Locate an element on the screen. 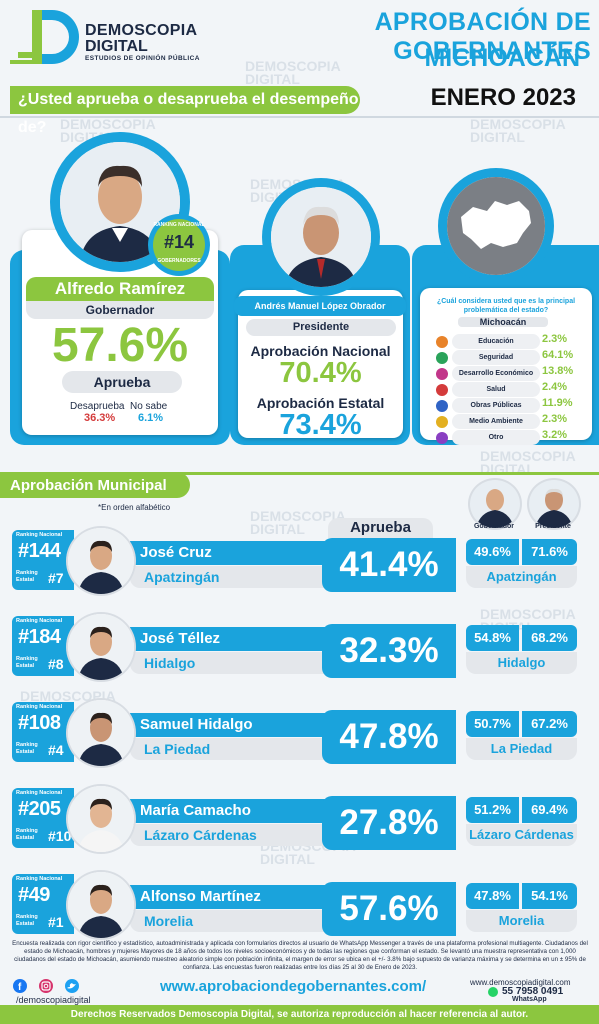 Image resolution: width=599 pixels, height=1024 pixels. ranking-box: Ranking Nacional #144 Ranking Estatal #7 is located at coordinates (43, 560).